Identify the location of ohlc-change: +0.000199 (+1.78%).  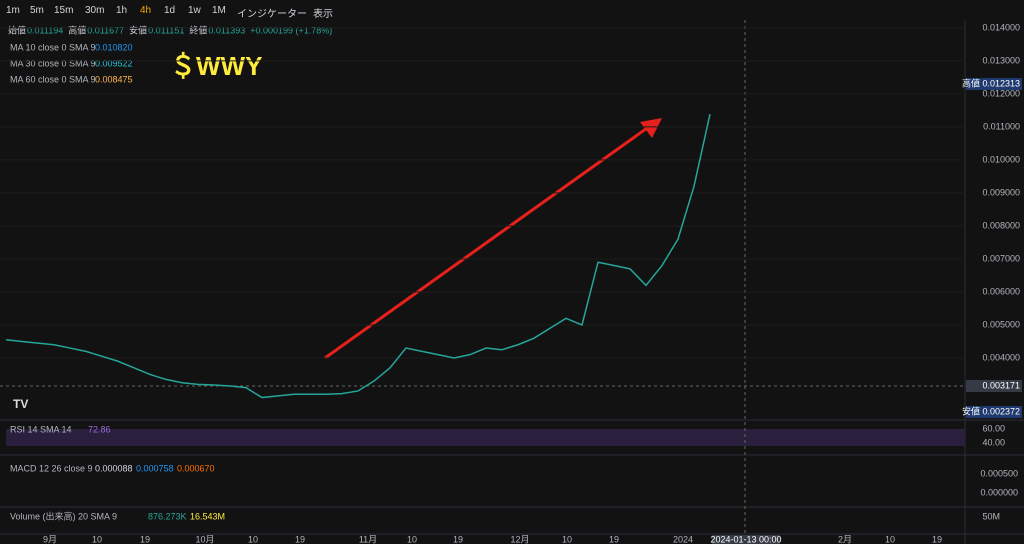
(291, 30).